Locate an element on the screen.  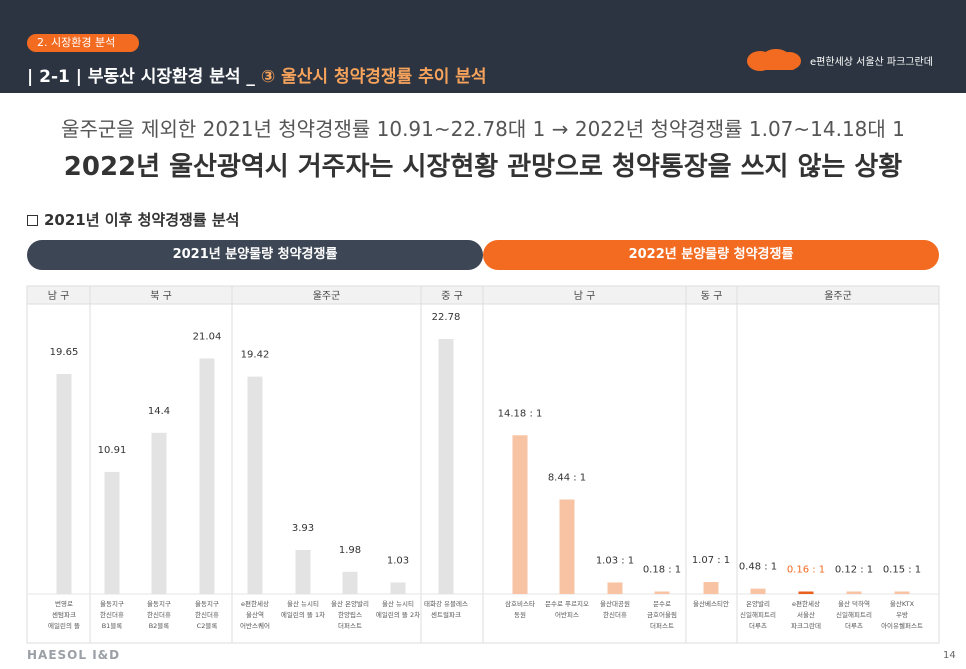
title-highlight: ③ 울산시 청약경쟁률 추이 분석 is located at coordinates (373, 77).